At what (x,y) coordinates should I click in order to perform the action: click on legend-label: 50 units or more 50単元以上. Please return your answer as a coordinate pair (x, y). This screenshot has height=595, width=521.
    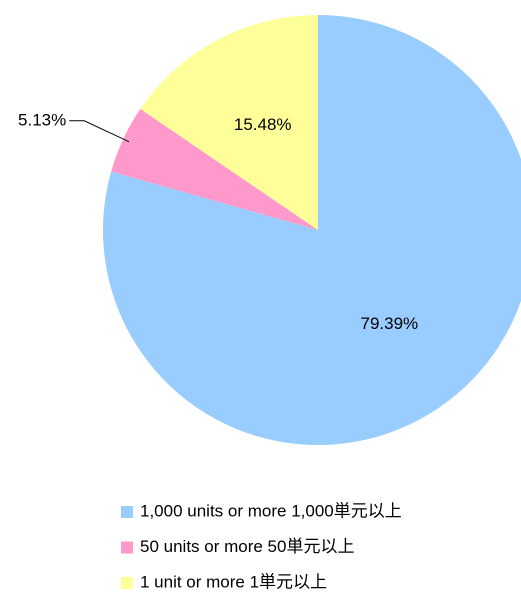
    Looking at the image, I should click on (247, 546).